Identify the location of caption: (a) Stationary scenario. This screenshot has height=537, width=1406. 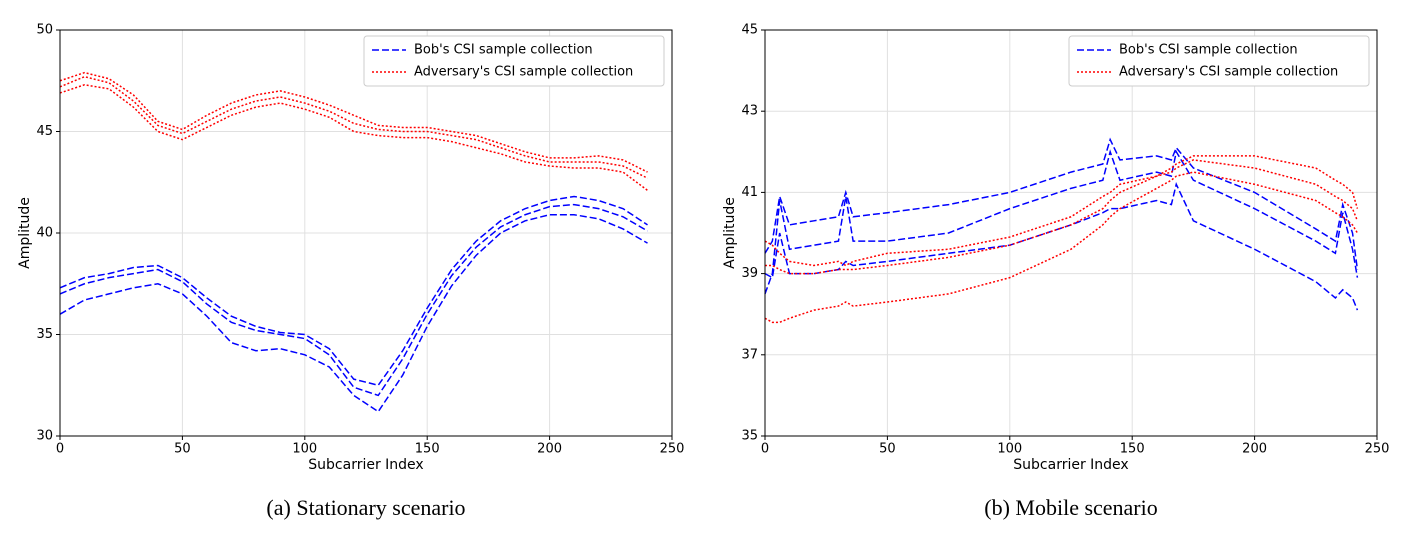
(365, 507).